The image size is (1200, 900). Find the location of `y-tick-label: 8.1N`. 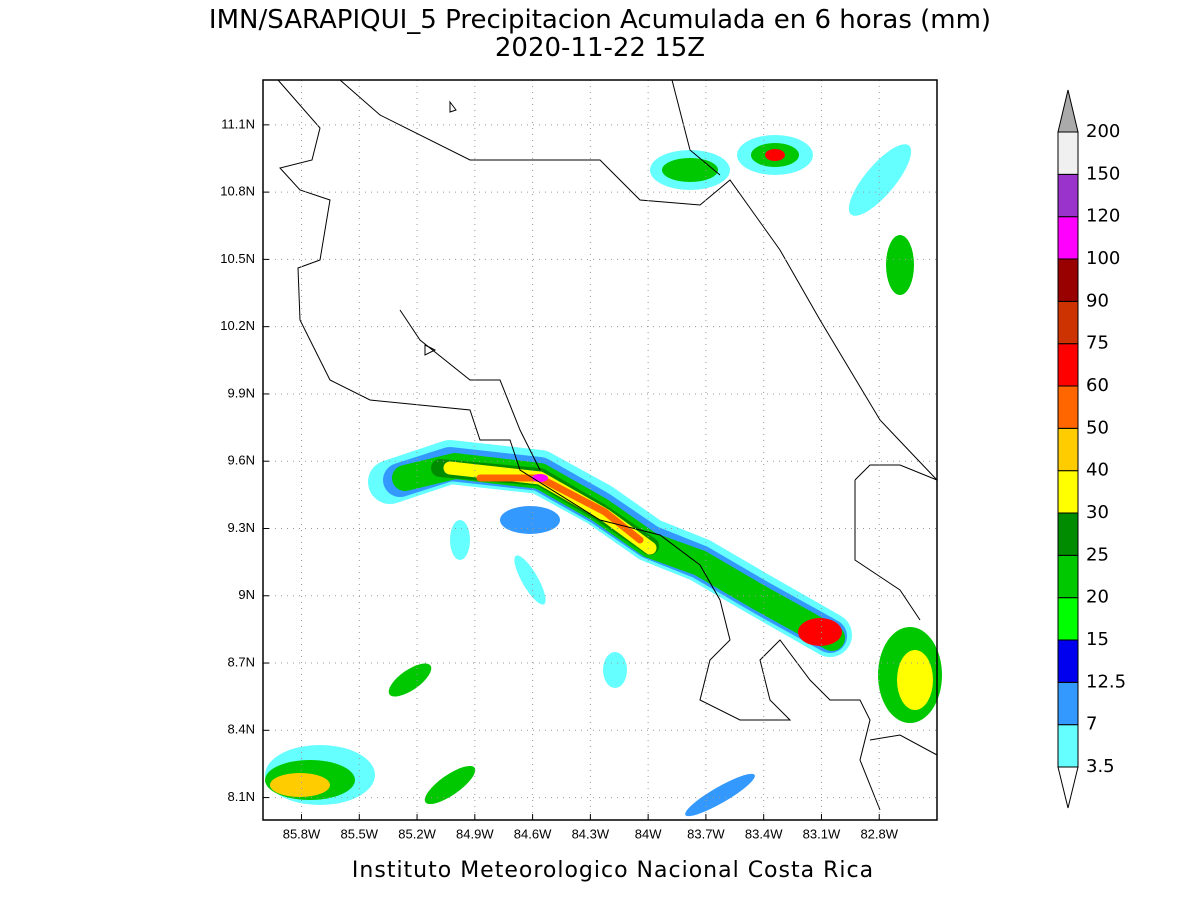

y-tick-label: 8.1N is located at coordinates (241, 796).